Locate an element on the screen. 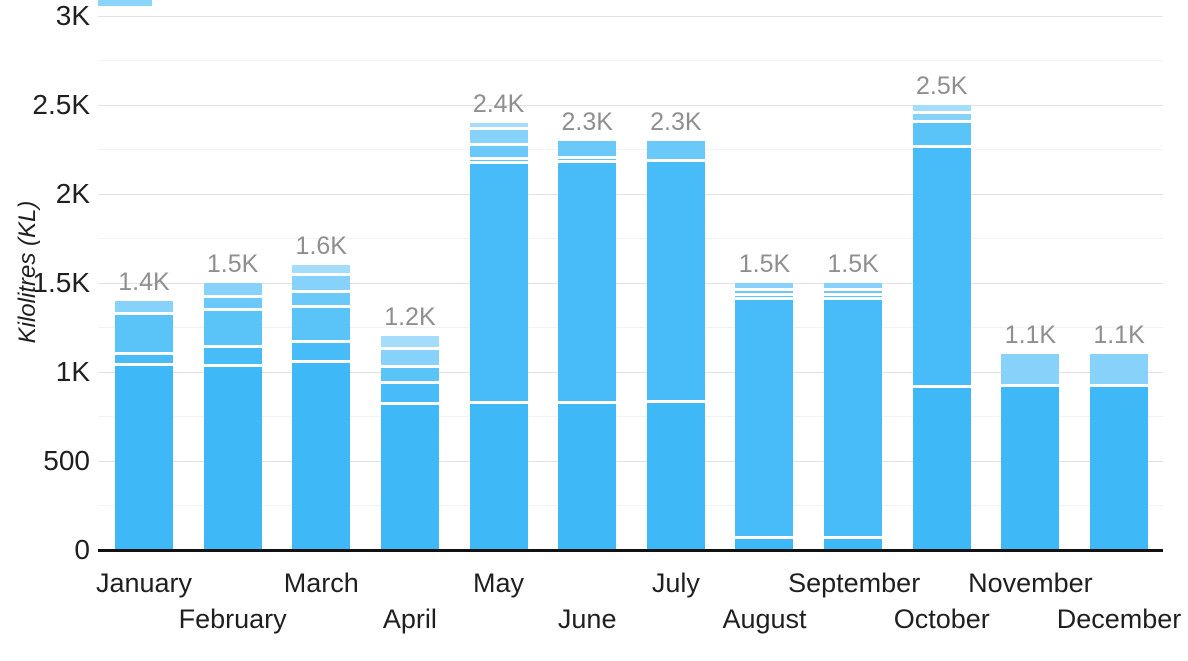  bar-october is located at coordinates (941, 327).